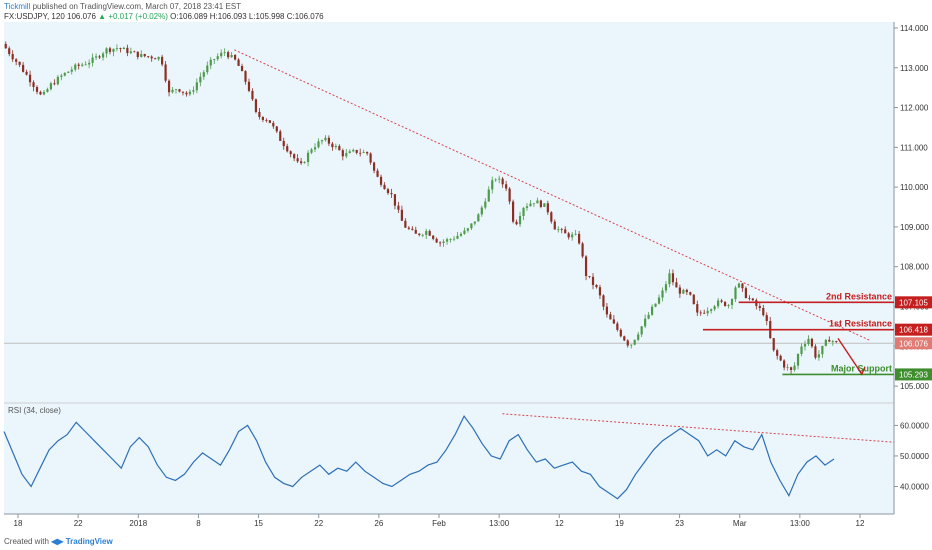  Describe the element at coordinates (913, 374) in the screenshot. I see `level-price-value: 105.293` at that location.